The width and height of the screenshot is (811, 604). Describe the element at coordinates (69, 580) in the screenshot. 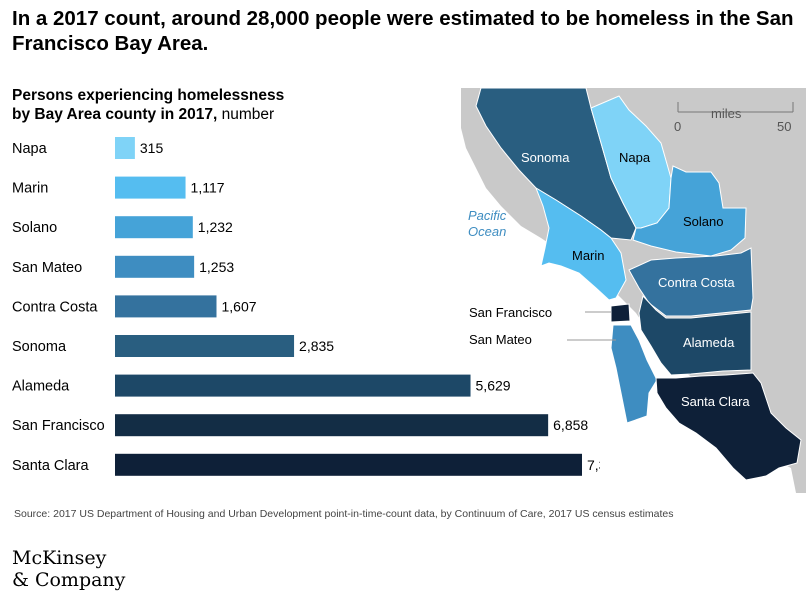

I see `logo-line-2: & Company` at that location.